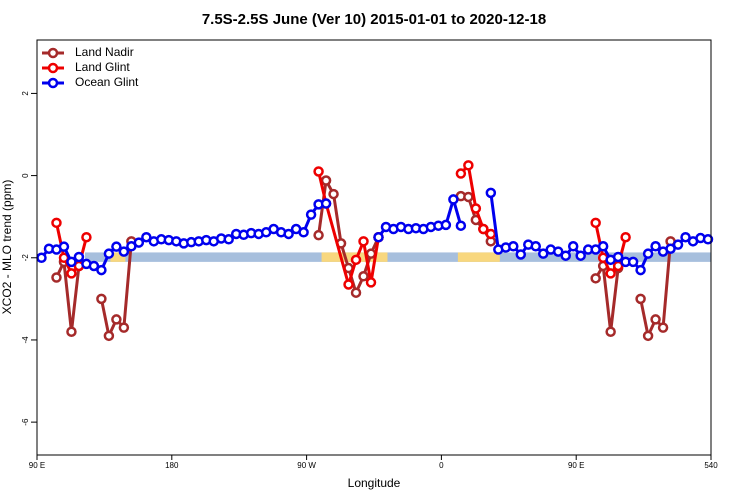 The width and height of the screenshot is (750, 500). What do you see at coordinates (374, 483) in the screenshot?
I see `x-axis-label: Longitude` at bounding box center [374, 483].